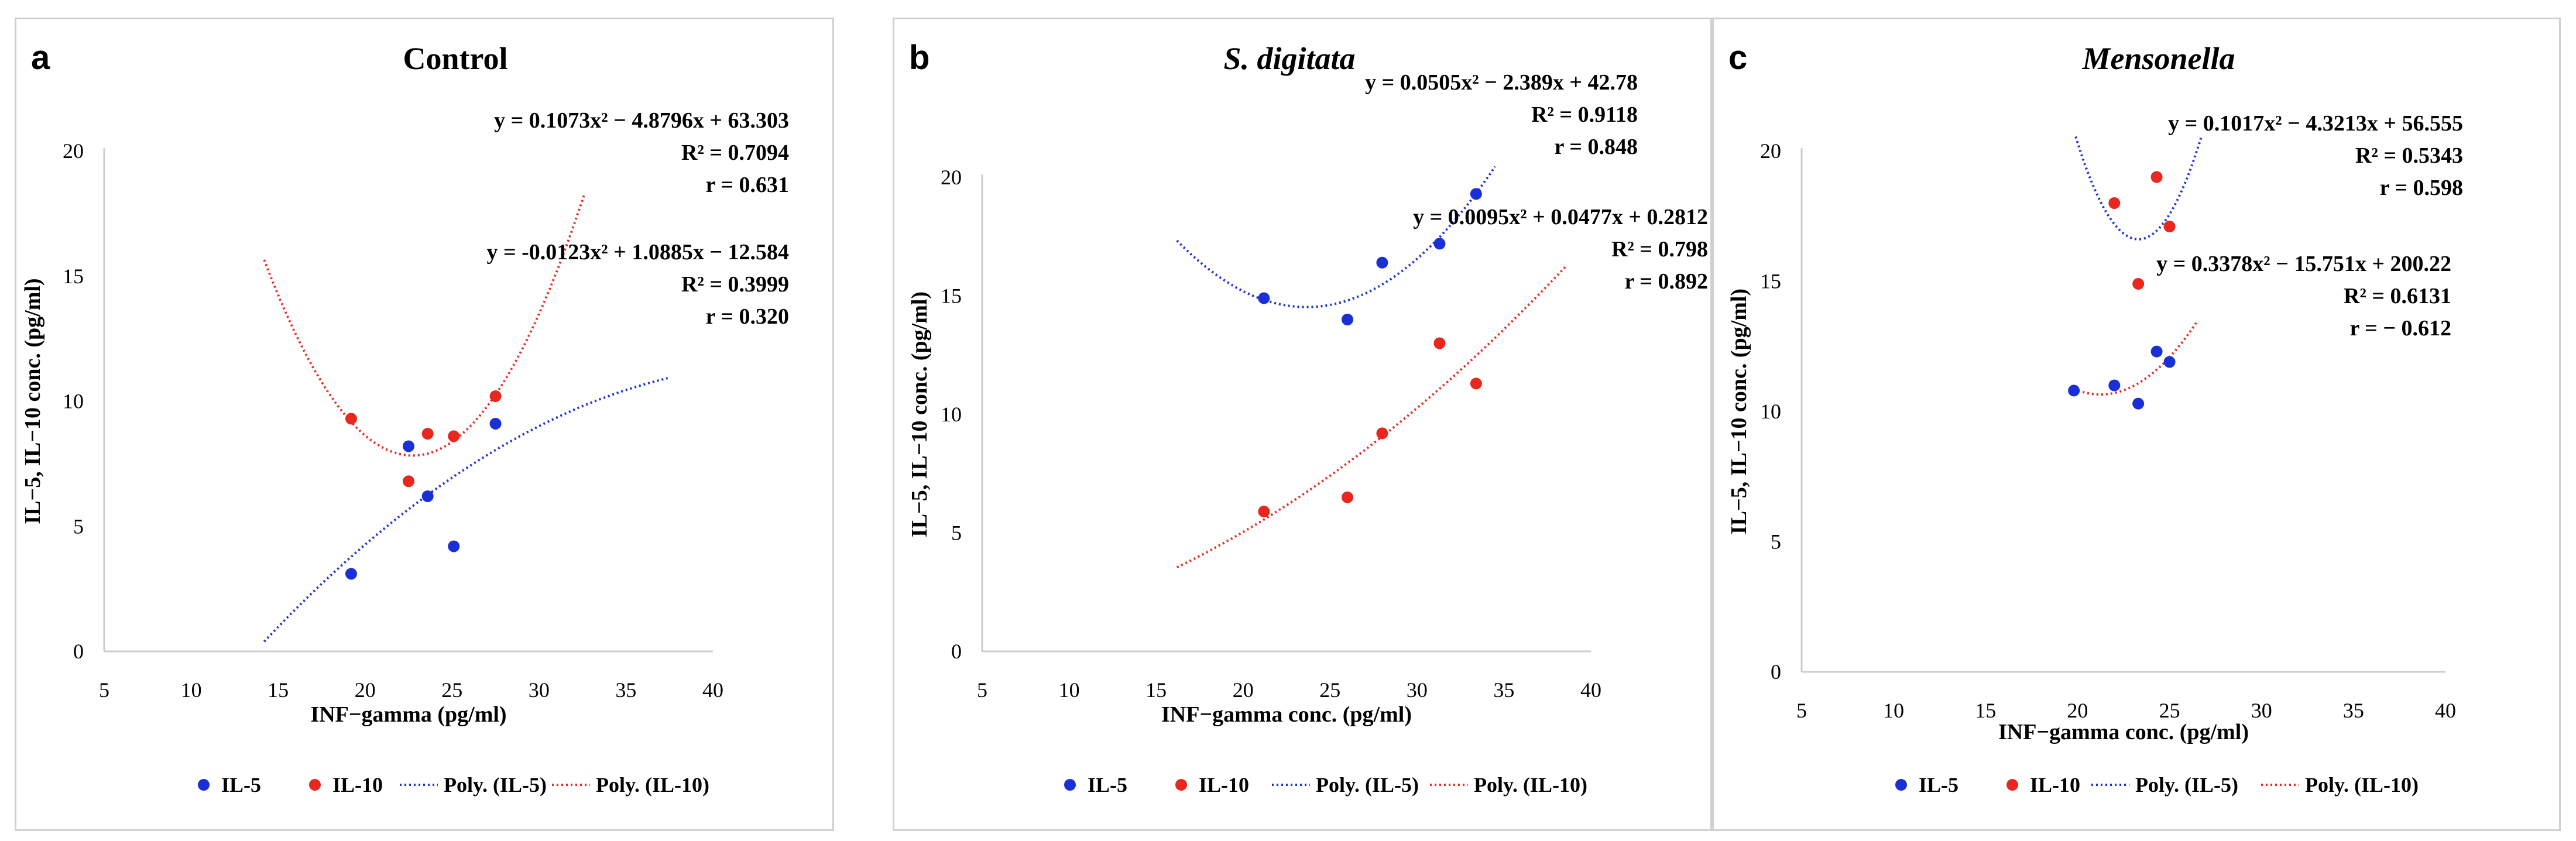 This screenshot has height=841, width=2576. What do you see at coordinates (747, 316) in the screenshot?
I see `equation-annotation: r = 0.320` at bounding box center [747, 316].